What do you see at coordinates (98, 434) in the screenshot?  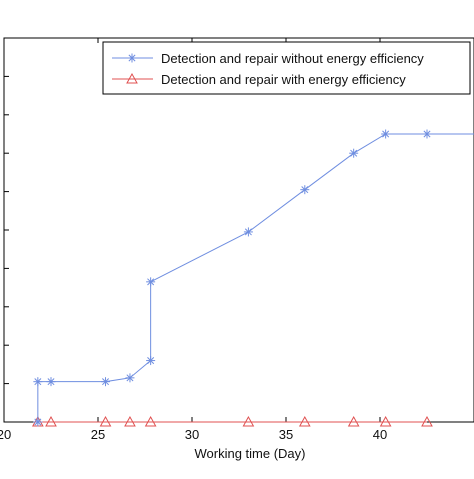 I see `x-tick-label: 25` at bounding box center [98, 434].